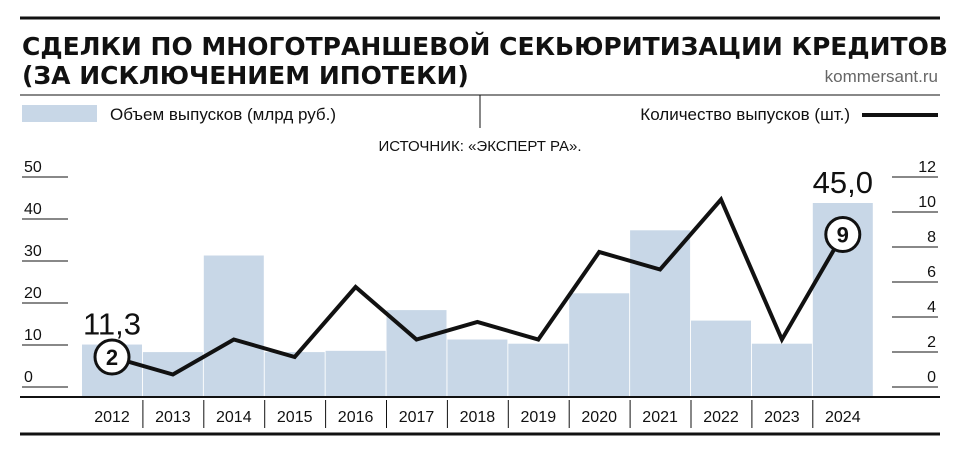 The width and height of the screenshot is (960, 455). Describe the element at coordinates (33, 209) in the screenshot. I see `left-tick-40: 40` at that location.